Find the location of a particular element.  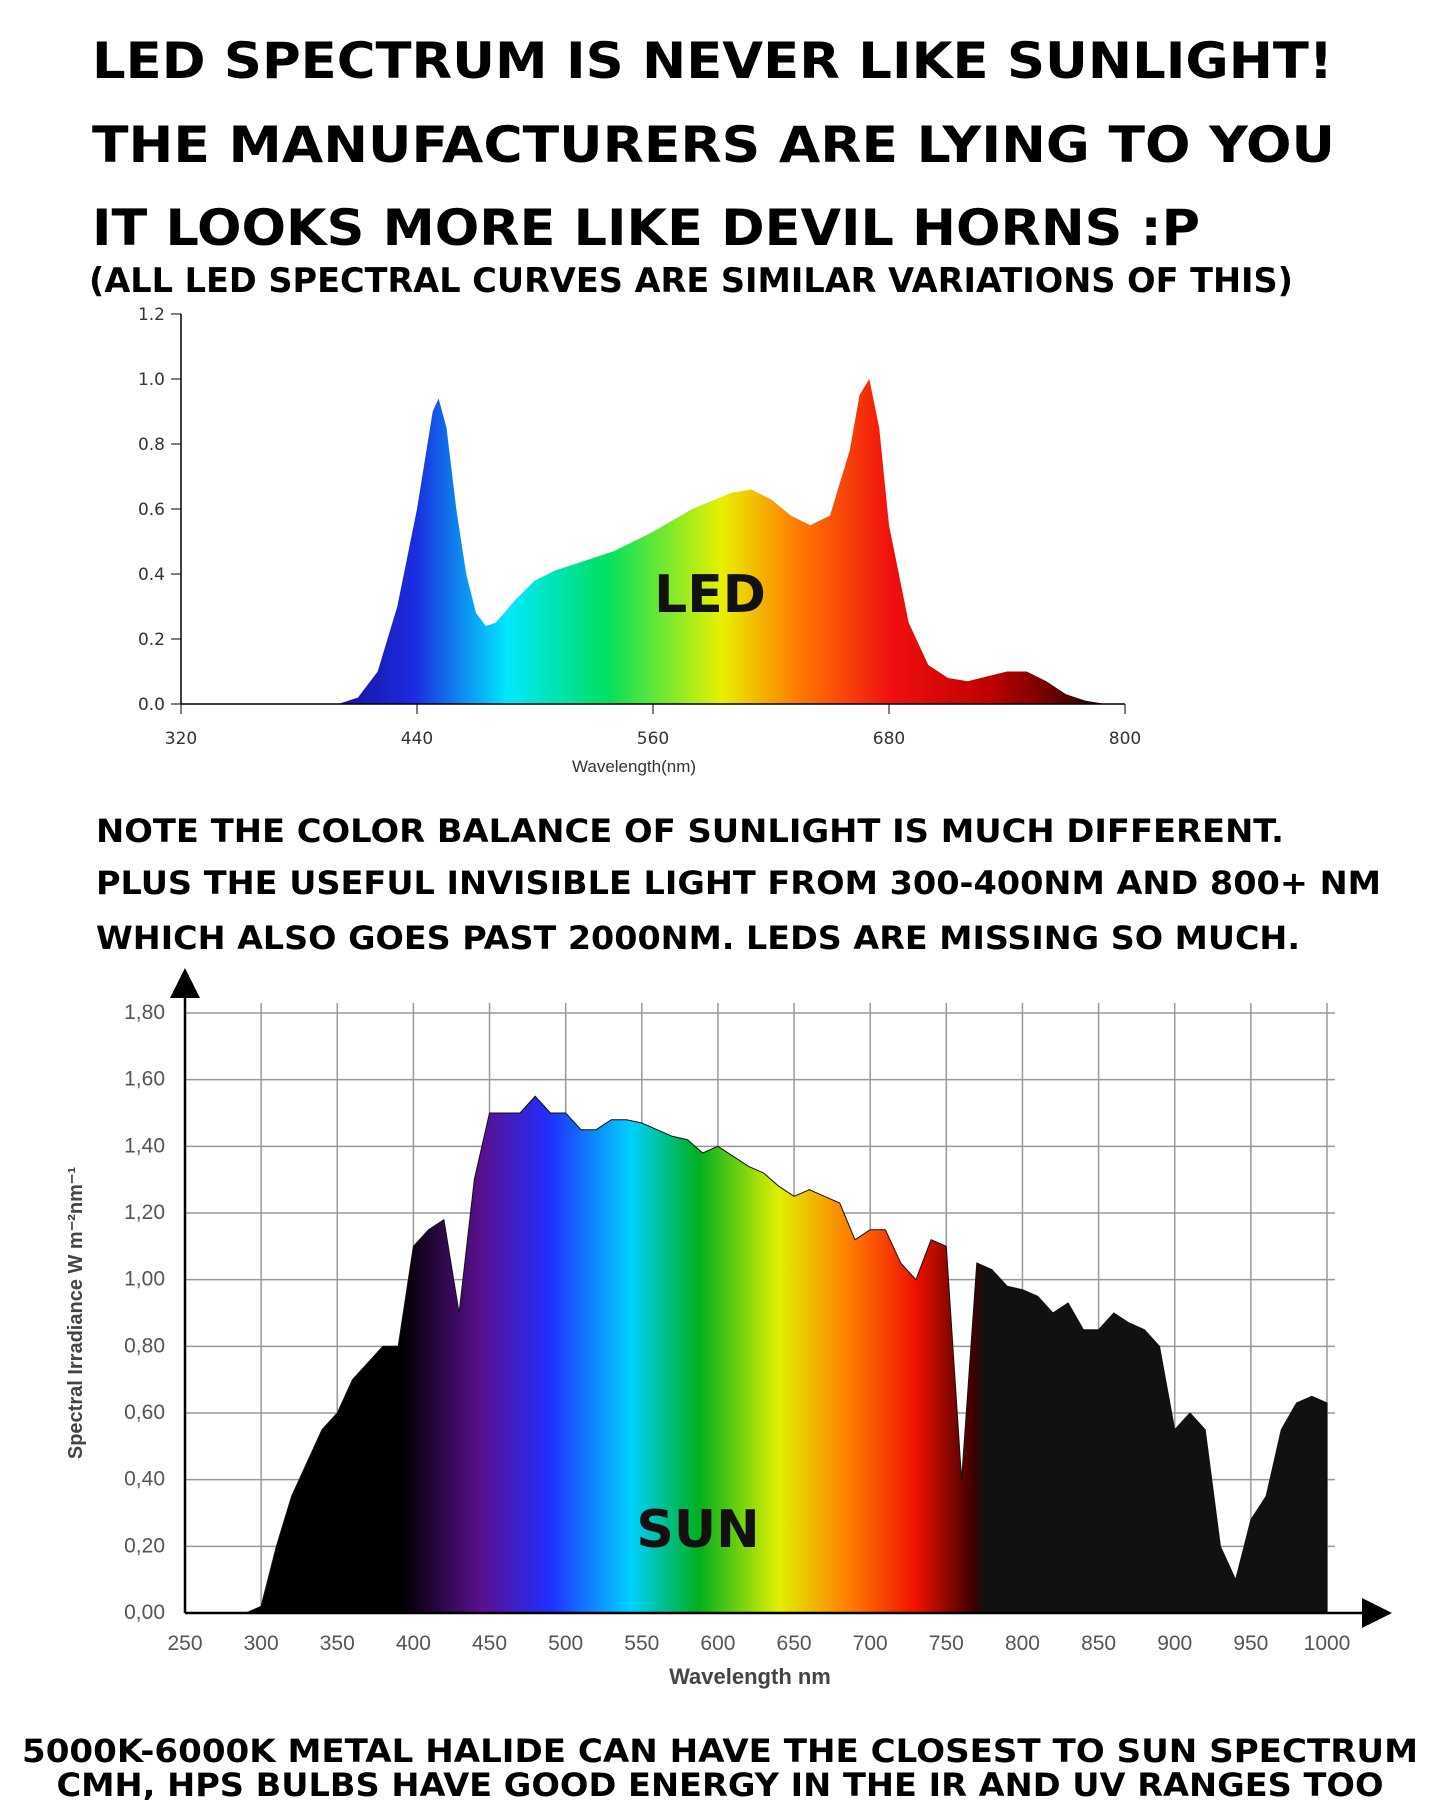

x-tick-label: 600 is located at coordinates (717, 1643).